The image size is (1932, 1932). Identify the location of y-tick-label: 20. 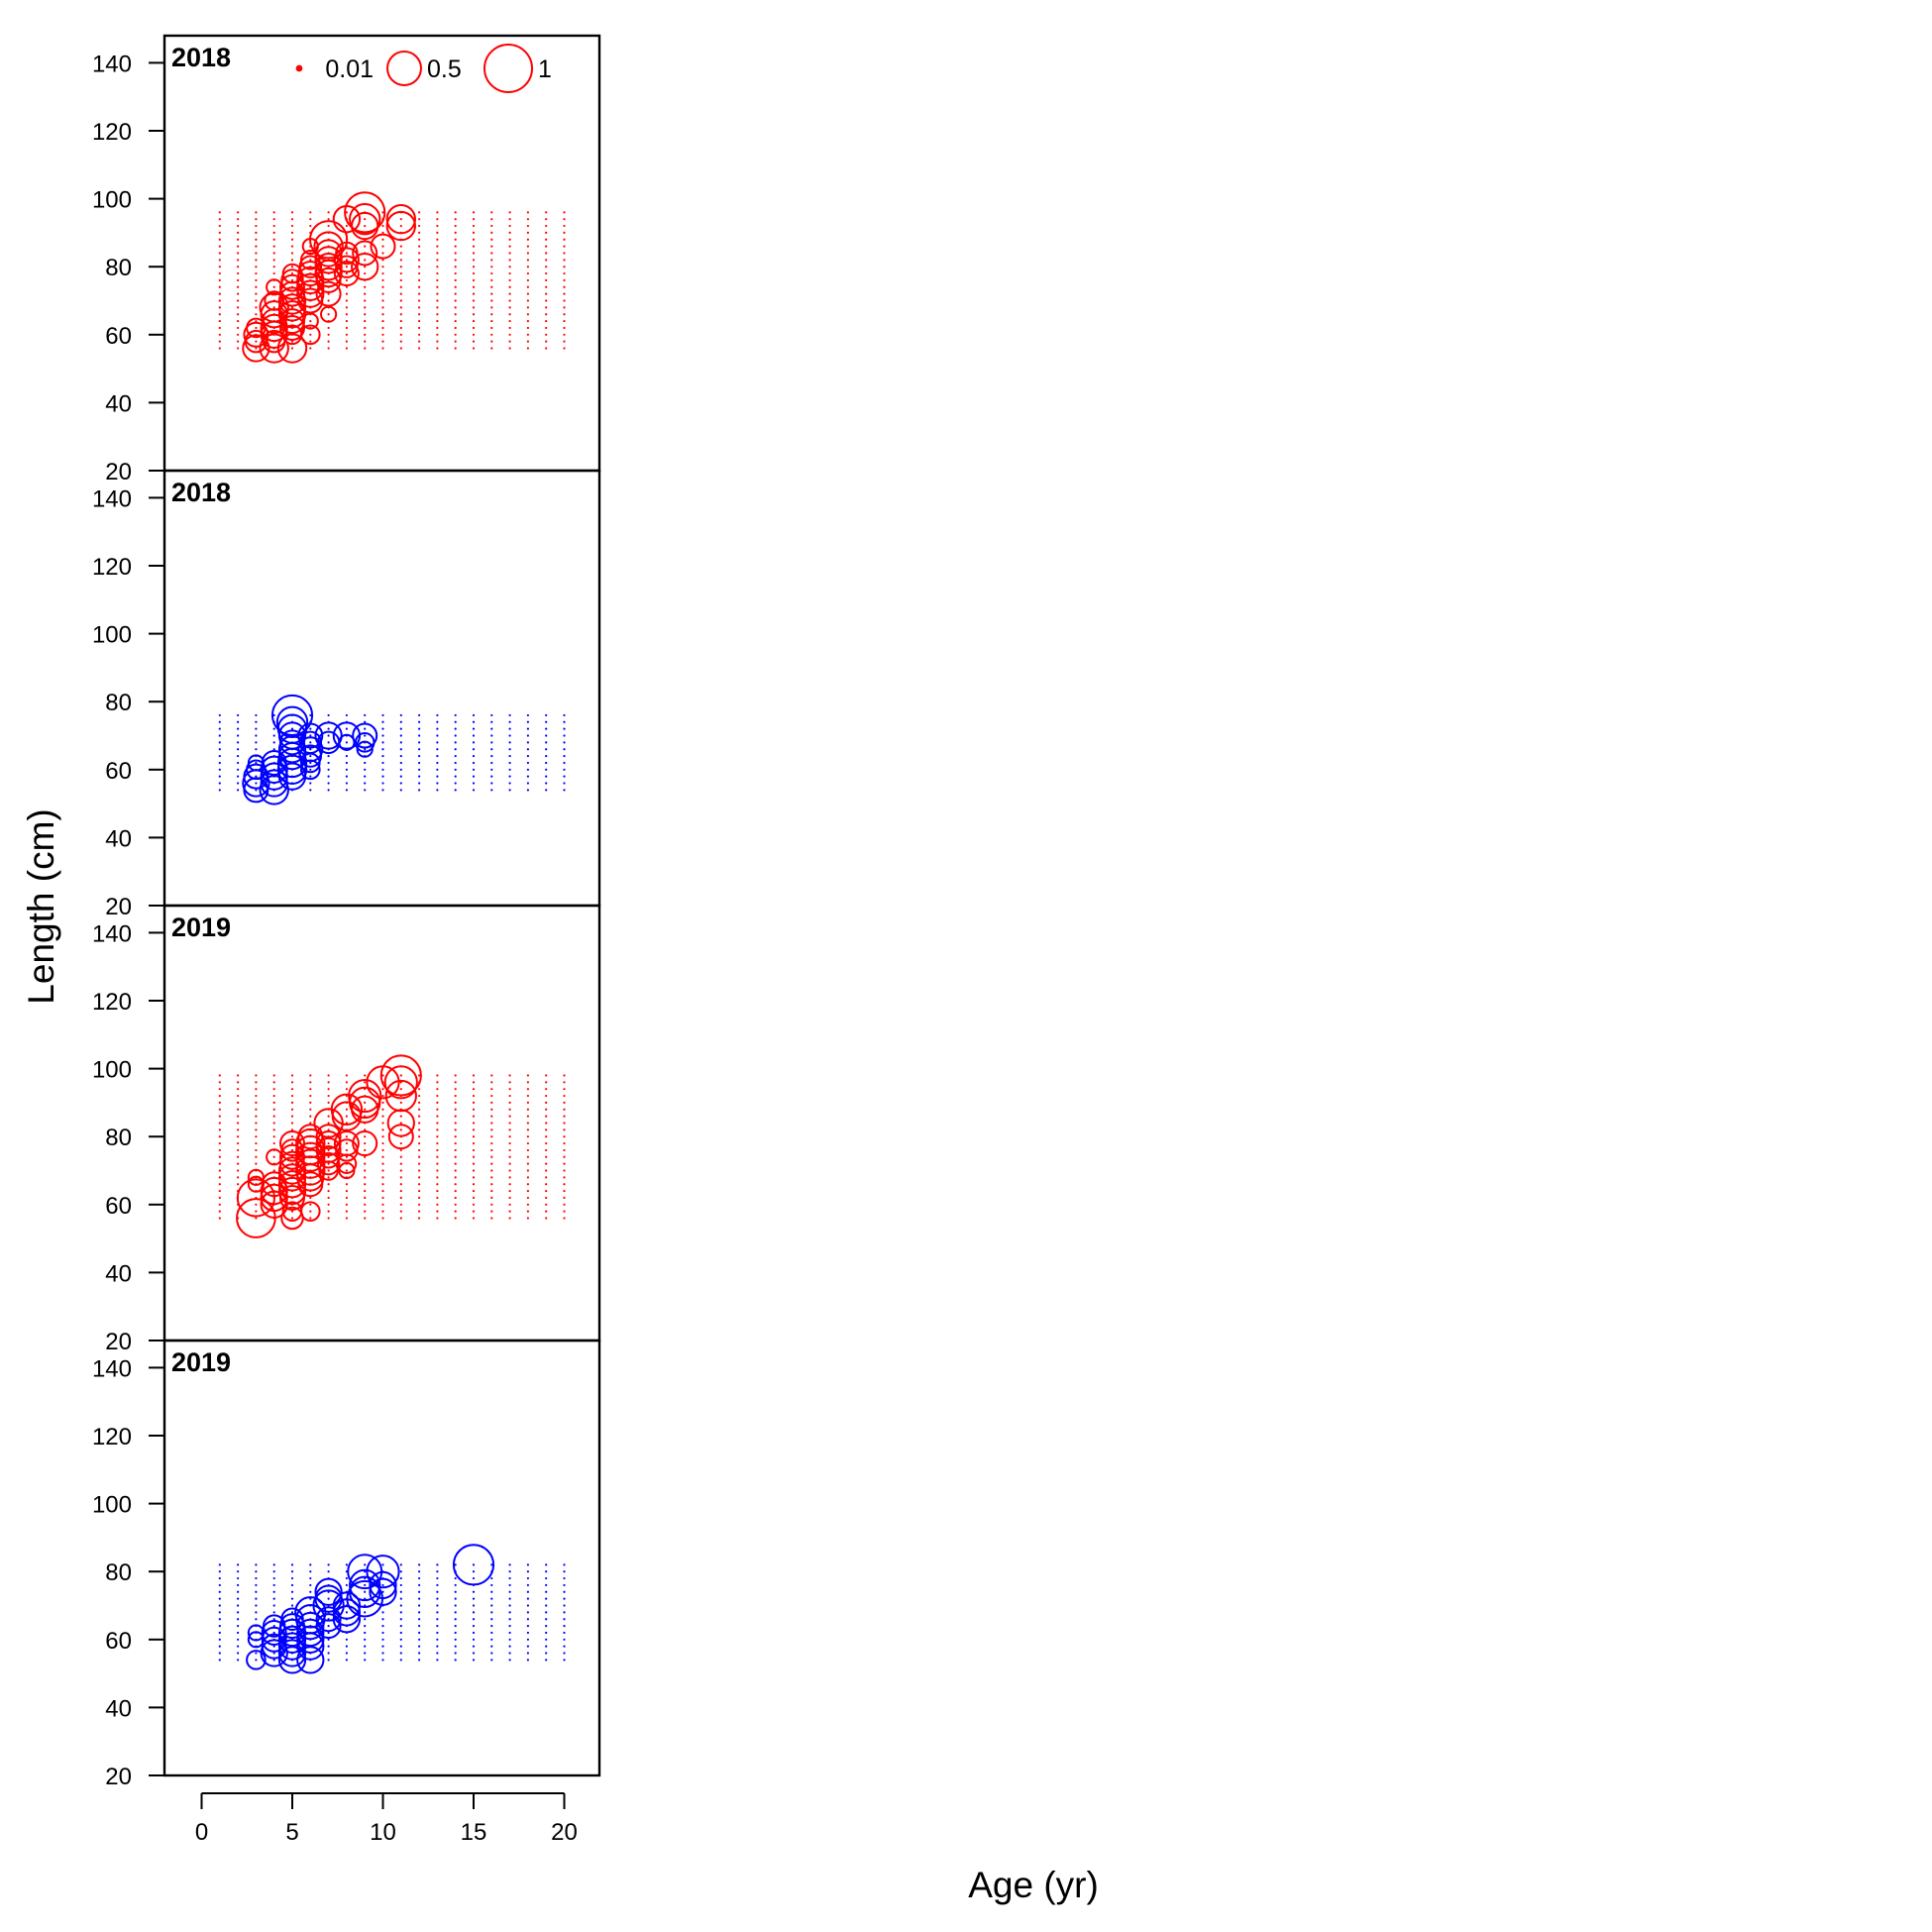
(118, 472).